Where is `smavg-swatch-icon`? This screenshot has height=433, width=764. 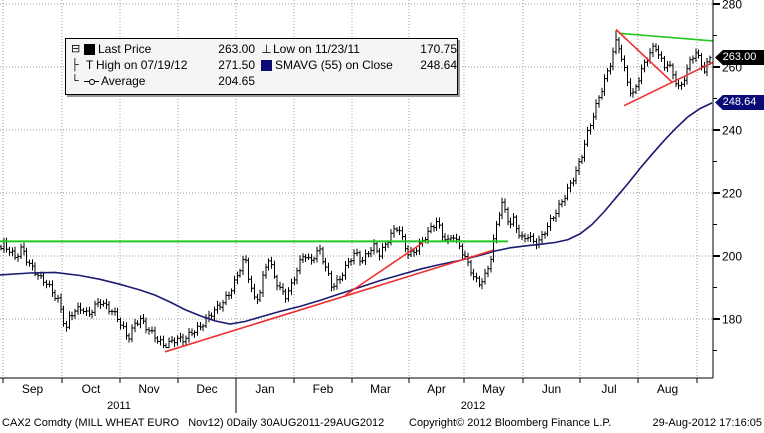
smavg-swatch-icon is located at coordinates (266, 65).